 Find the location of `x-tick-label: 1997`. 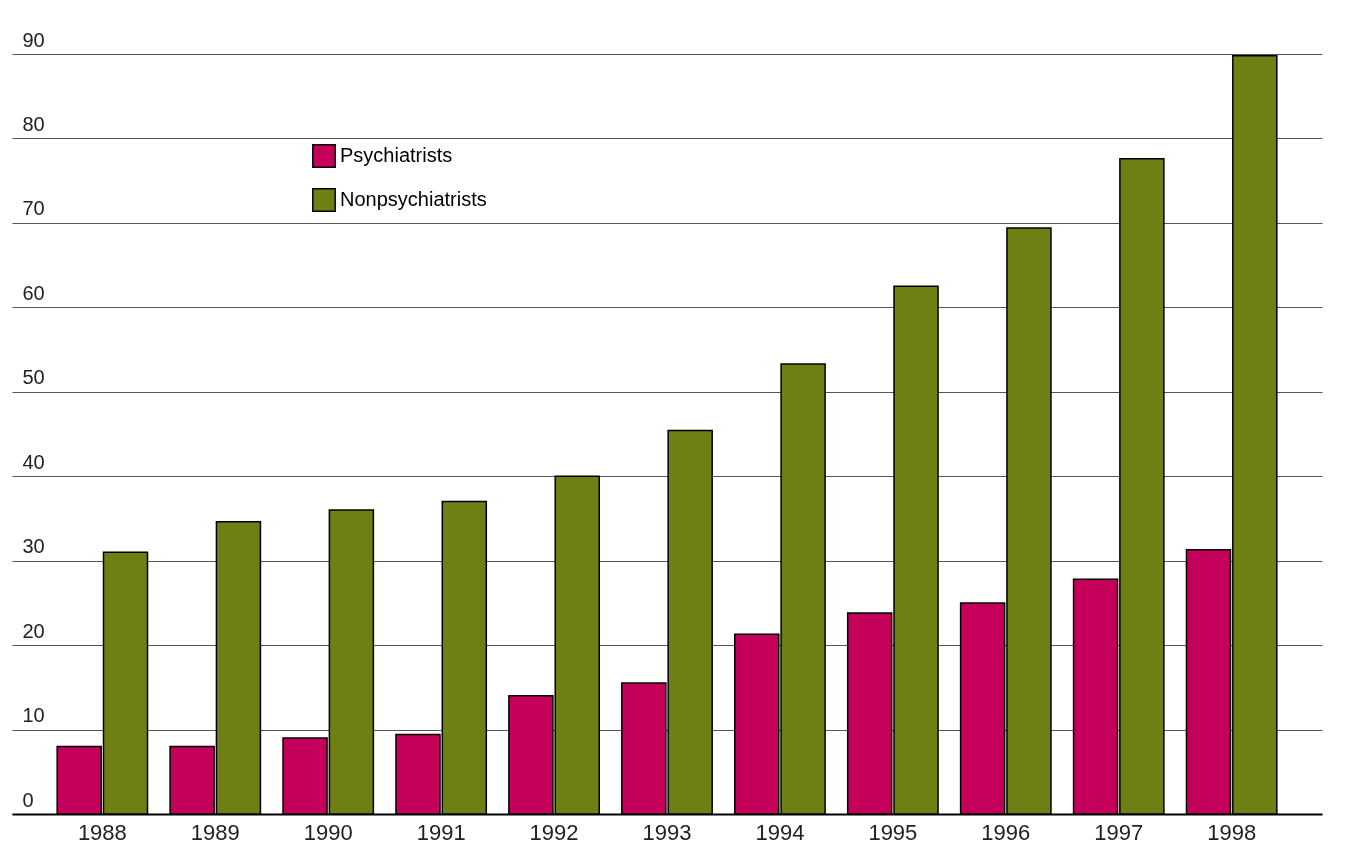

x-tick-label: 1997 is located at coordinates (1119, 831).